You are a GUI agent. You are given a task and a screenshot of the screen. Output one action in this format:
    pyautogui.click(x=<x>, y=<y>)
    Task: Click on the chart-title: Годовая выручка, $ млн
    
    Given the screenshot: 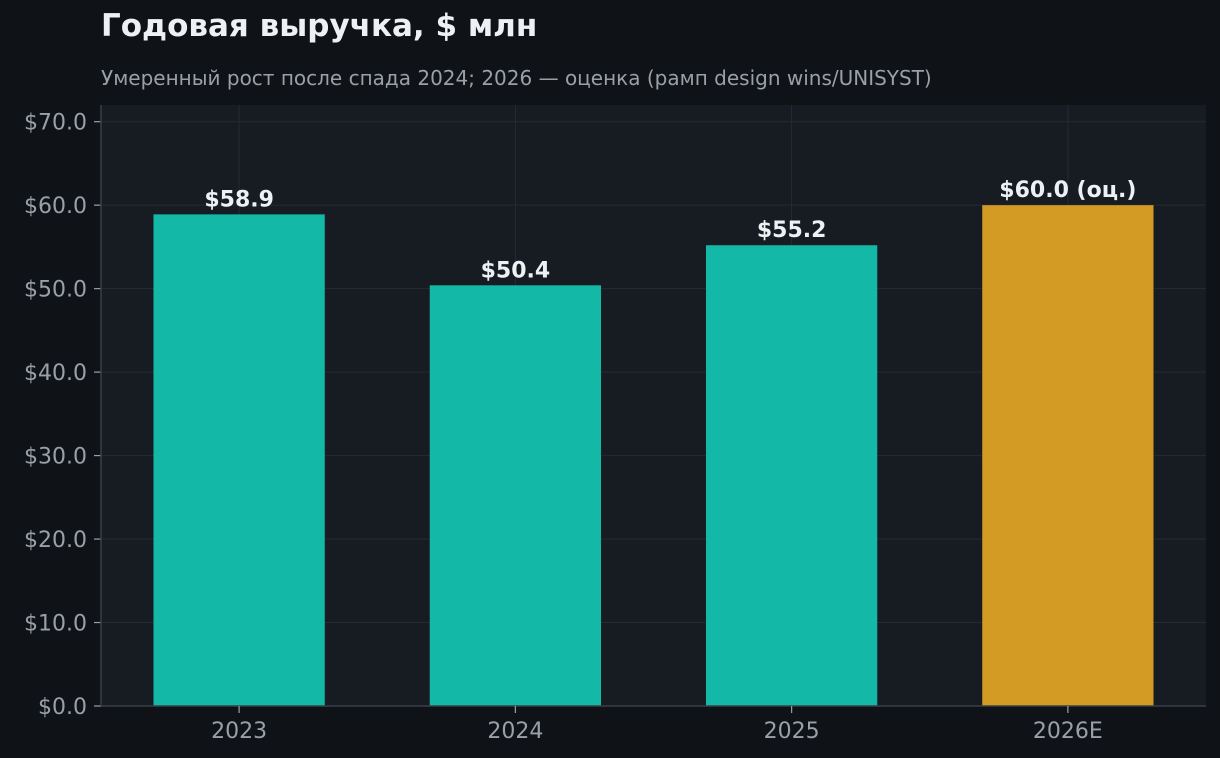 What is the action you would take?
    pyautogui.click(x=319, y=26)
    